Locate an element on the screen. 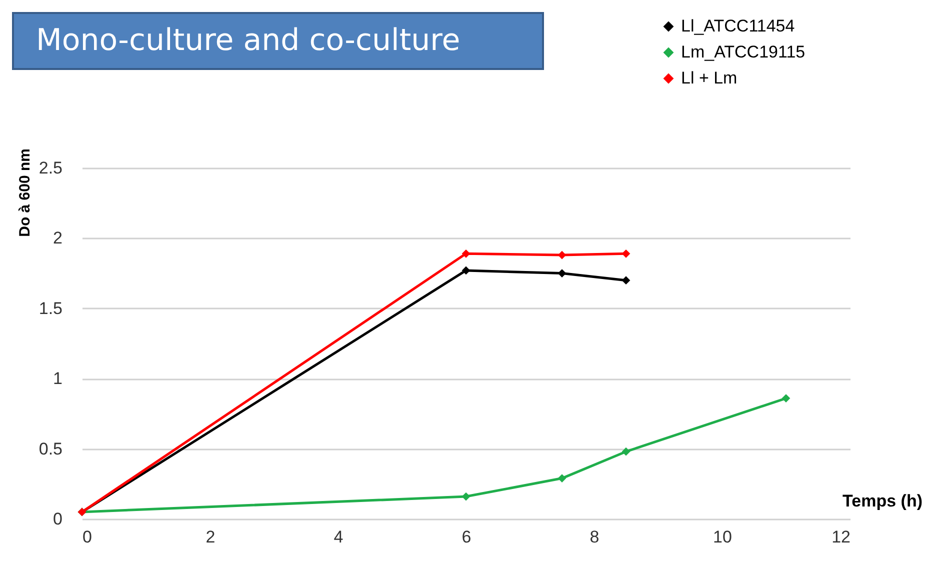  x-tick-label: 12 is located at coordinates (841, 537).